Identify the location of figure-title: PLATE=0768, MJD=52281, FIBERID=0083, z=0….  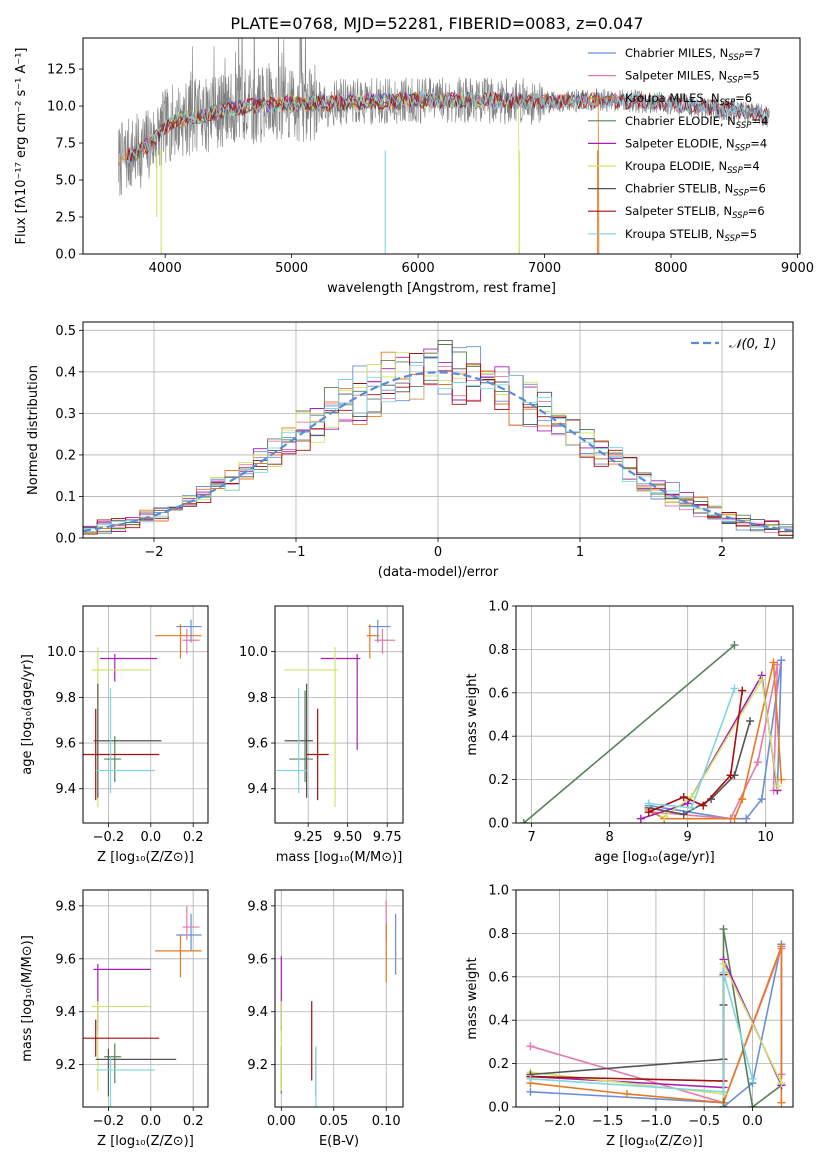
(436, 23).